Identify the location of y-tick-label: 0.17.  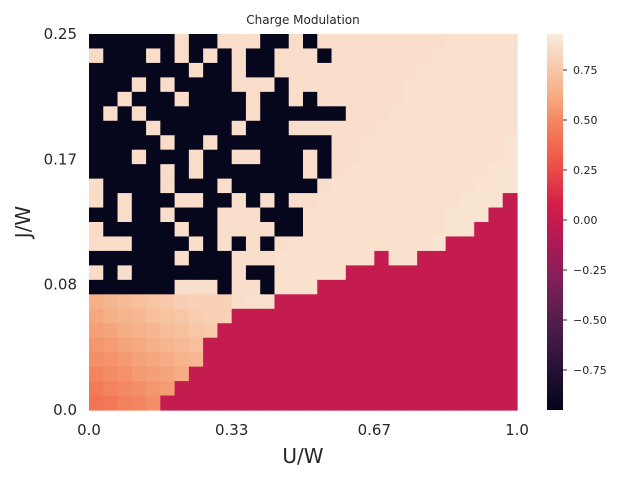
(60, 159).